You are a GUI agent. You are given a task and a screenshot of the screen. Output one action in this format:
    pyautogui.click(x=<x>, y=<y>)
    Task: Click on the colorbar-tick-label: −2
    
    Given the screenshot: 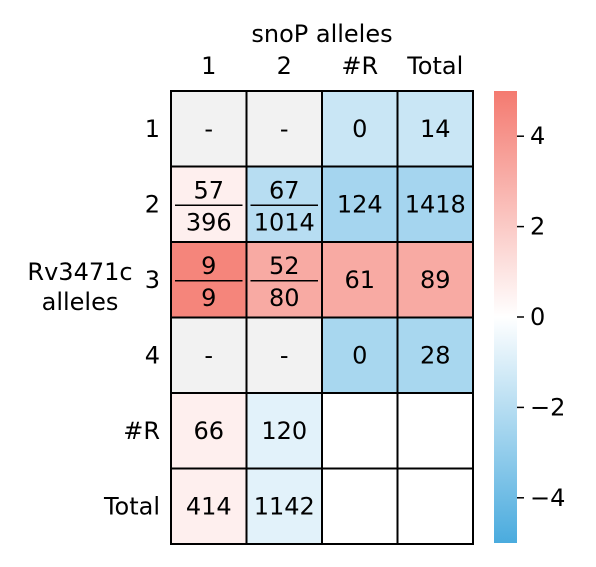 What is the action you would take?
    pyautogui.click(x=547, y=407)
    